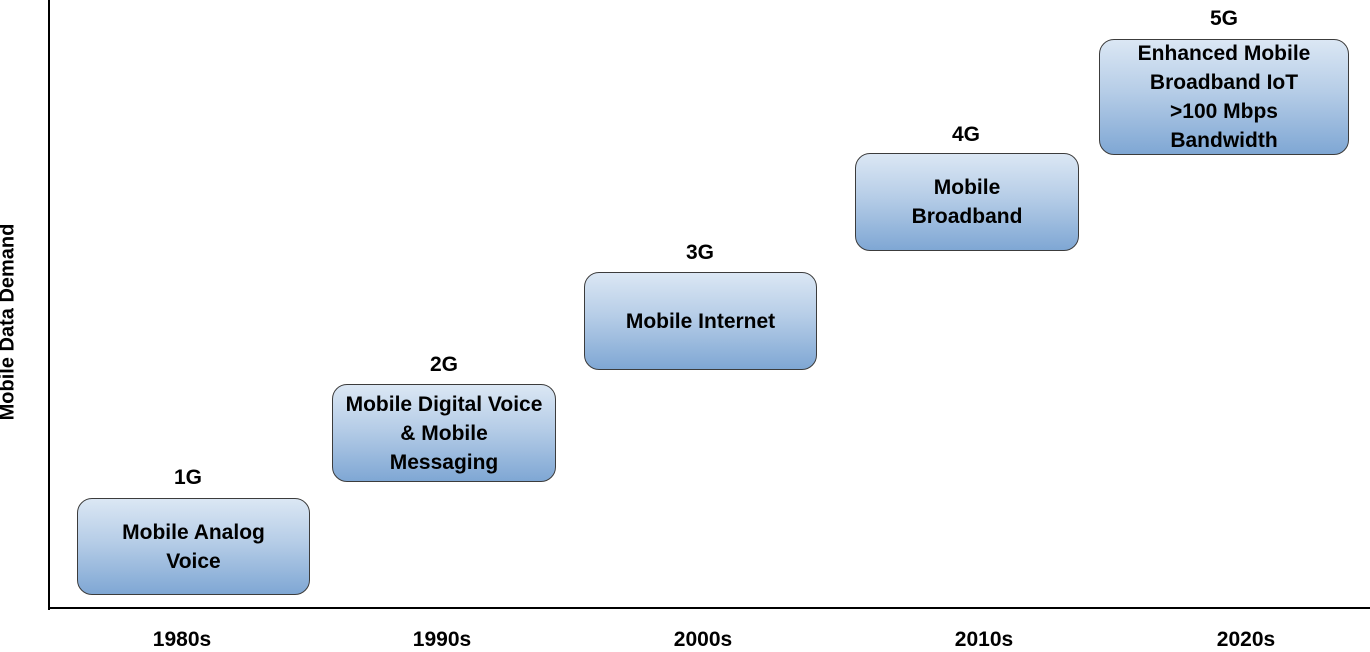 Image resolution: width=1370 pixels, height=652 pixels. I want to click on y-axis-label-text: Mobile Data Demand, so click(9, 322).